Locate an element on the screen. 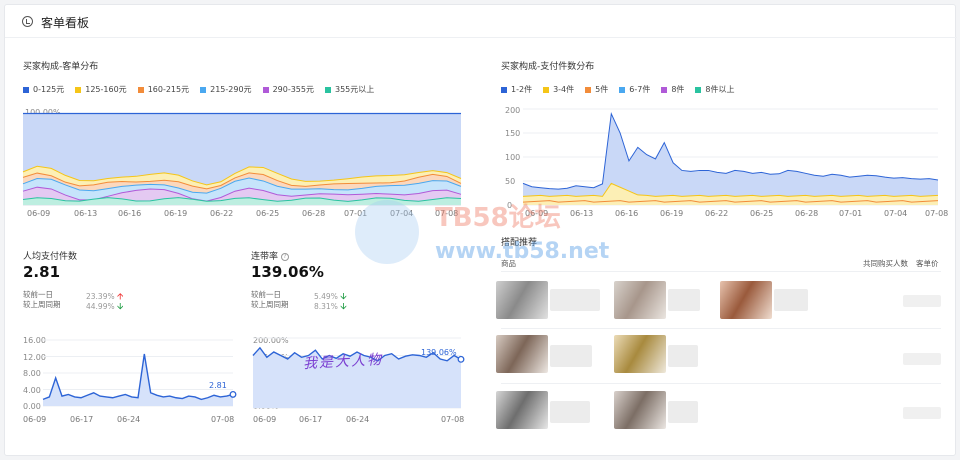 Image resolution: width=960 pixels, height=460 pixels. end-point is located at coordinates (233, 394).